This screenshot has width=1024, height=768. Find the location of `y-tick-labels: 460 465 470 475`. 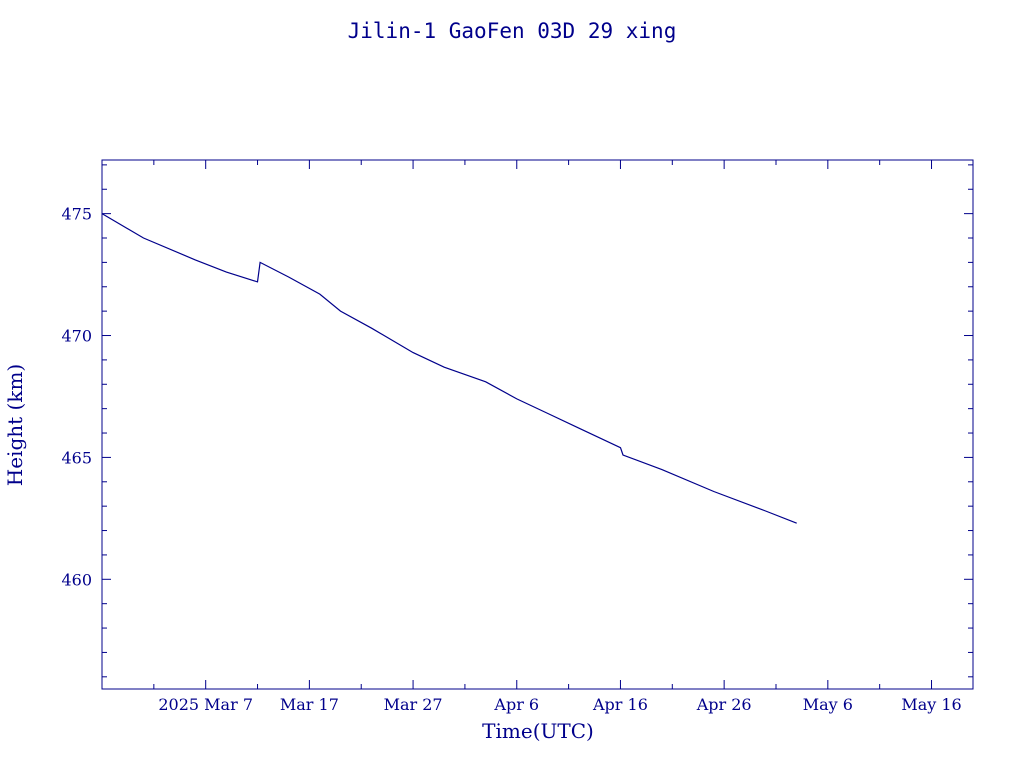

y-tick-labels: 460 465 470 475 is located at coordinates (76, 397).